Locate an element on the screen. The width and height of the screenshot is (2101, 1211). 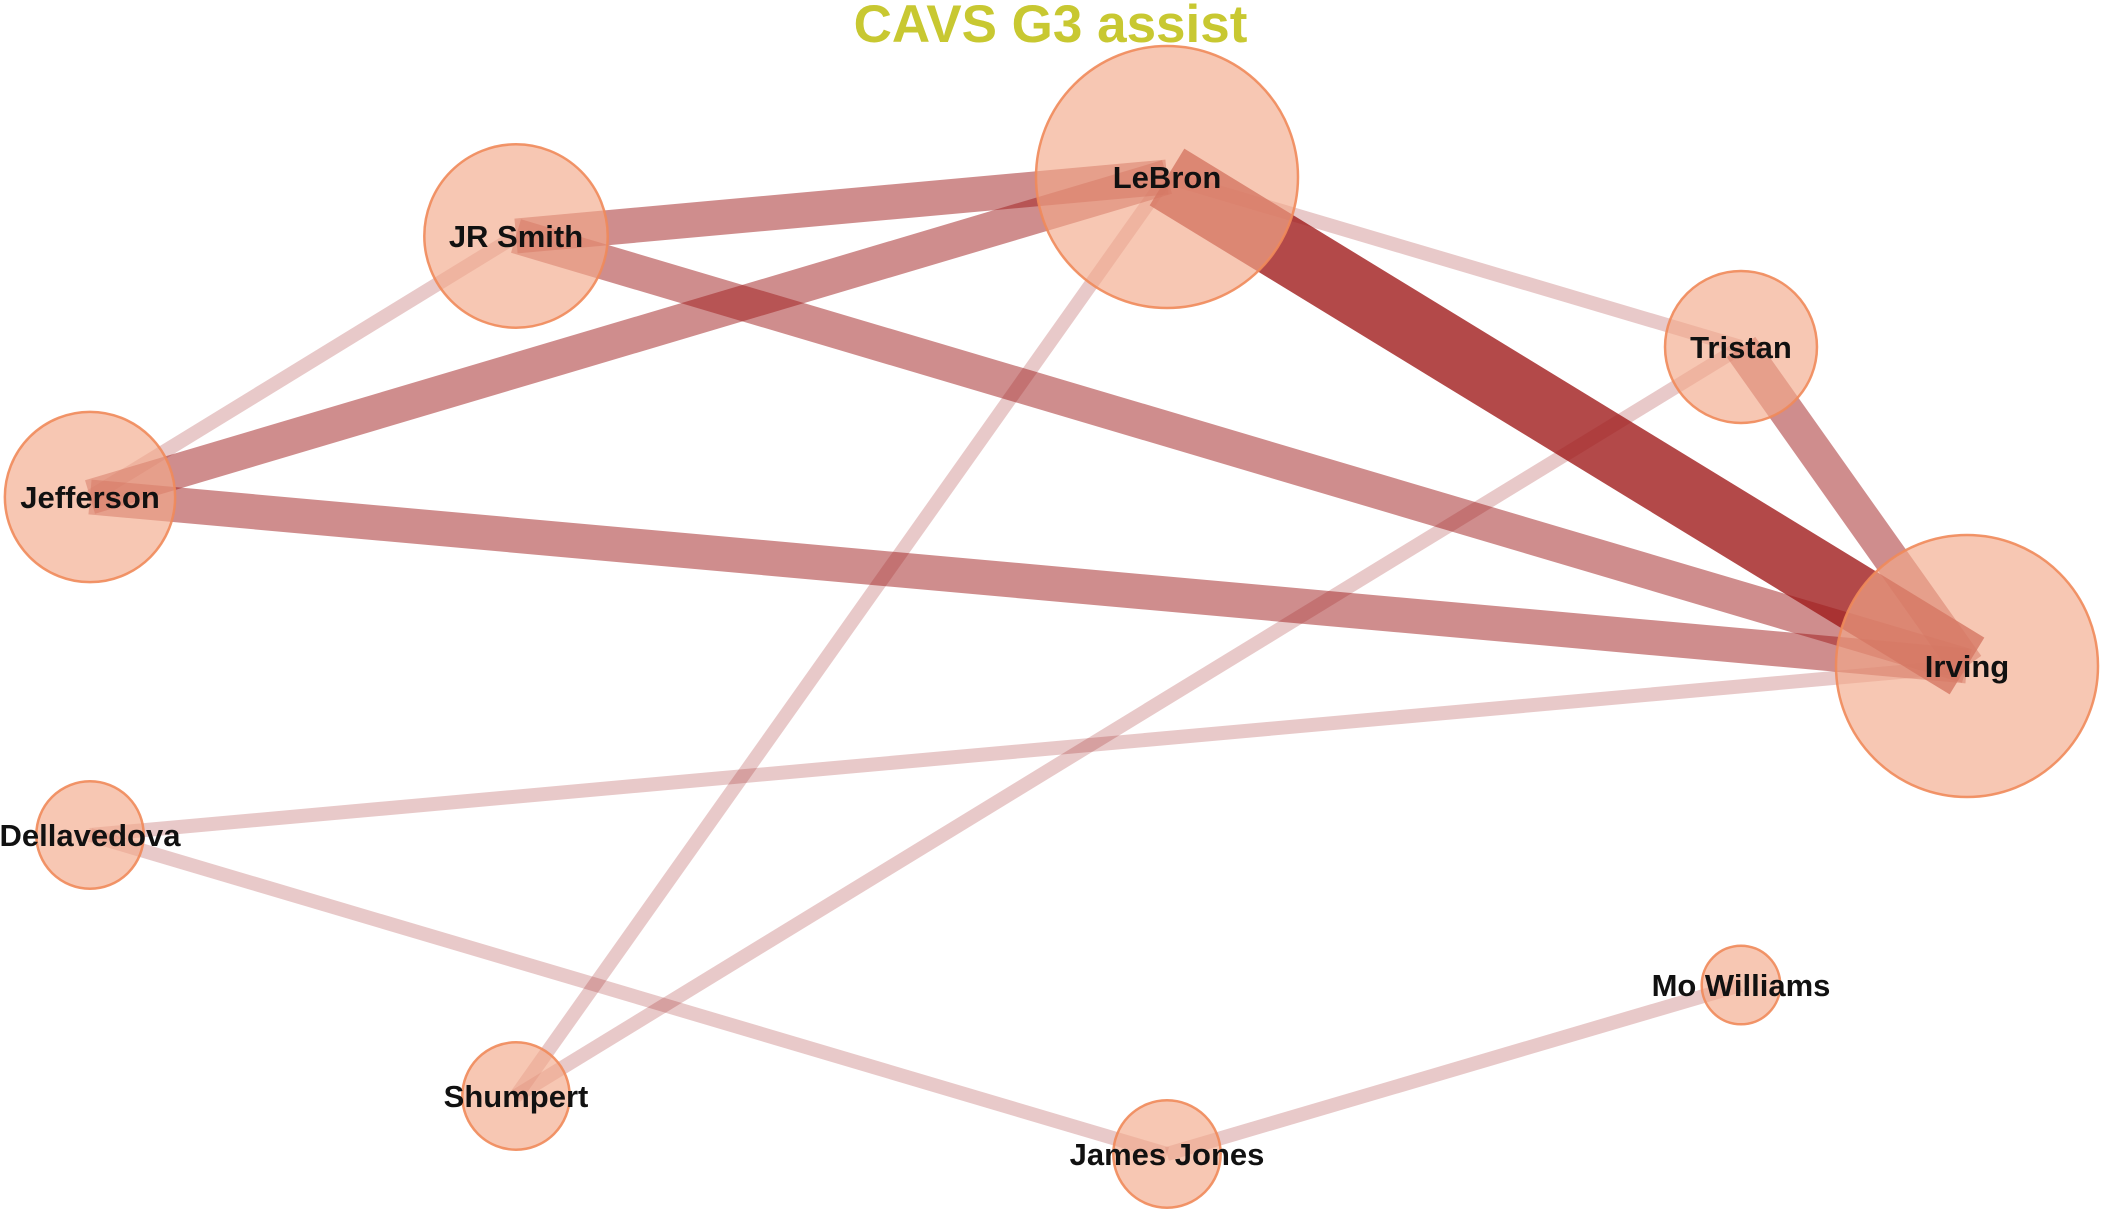
node-irving is located at coordinates (1967, 666).